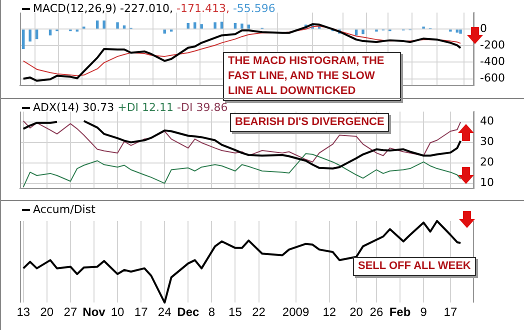  What do you see at coordinates (329, 312) in the screenshot?
I see `x-tick-label: 12` at bounding box center [329, 312].